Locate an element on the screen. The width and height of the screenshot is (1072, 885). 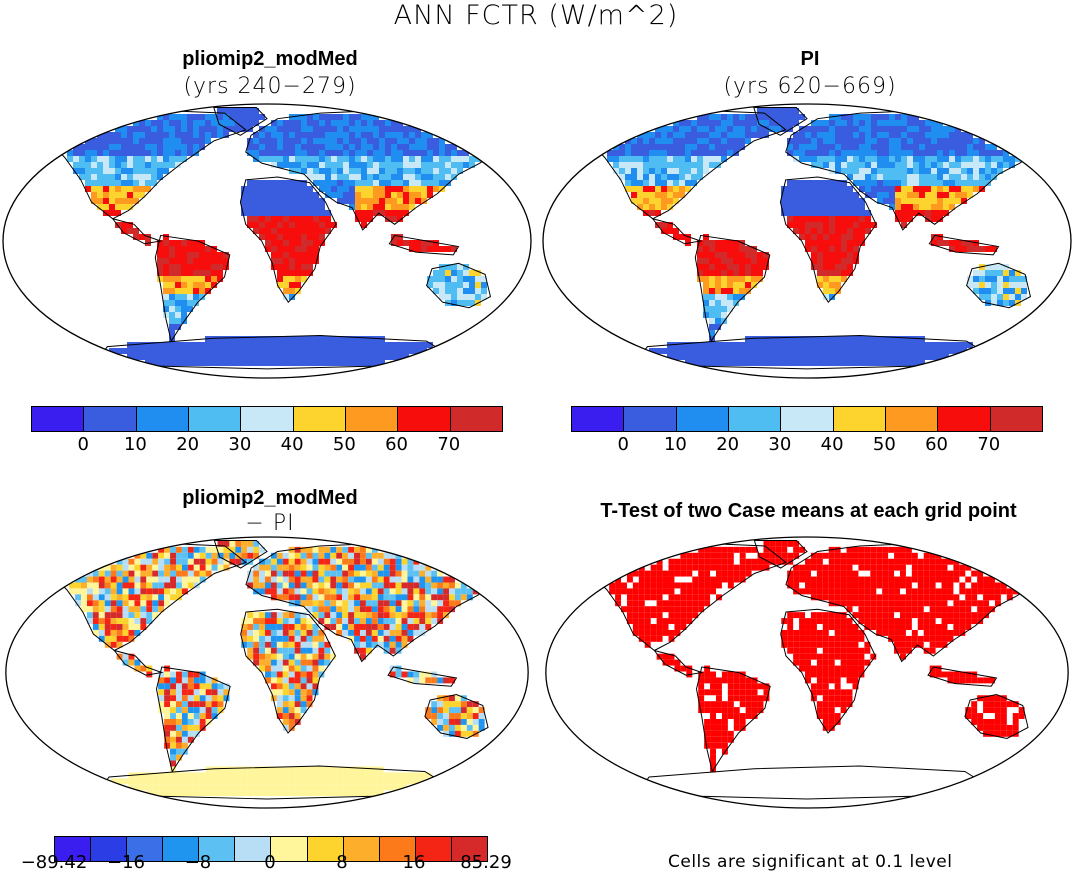
colorbar-tick-label: 8 is located at coordinates (342, 862).